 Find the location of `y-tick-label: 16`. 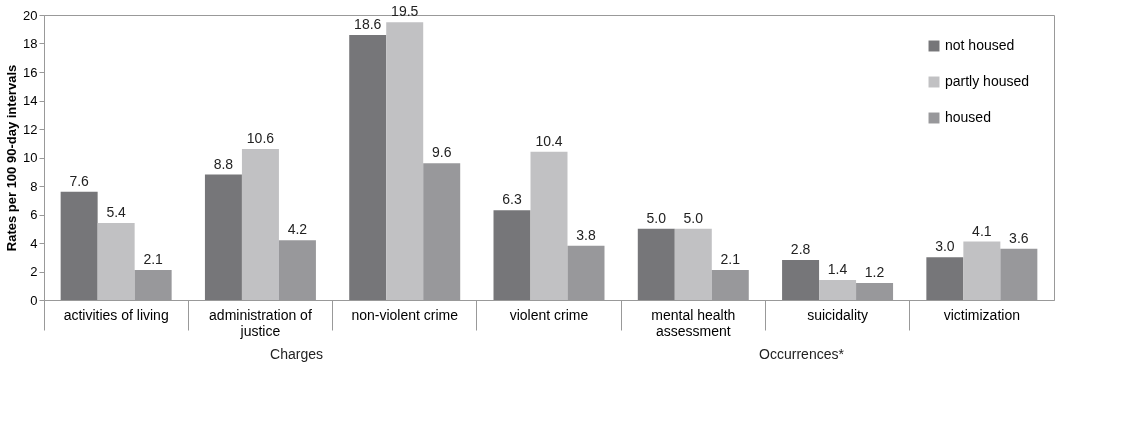

y-tick-label: 16 is located at coordinates (30, 72).